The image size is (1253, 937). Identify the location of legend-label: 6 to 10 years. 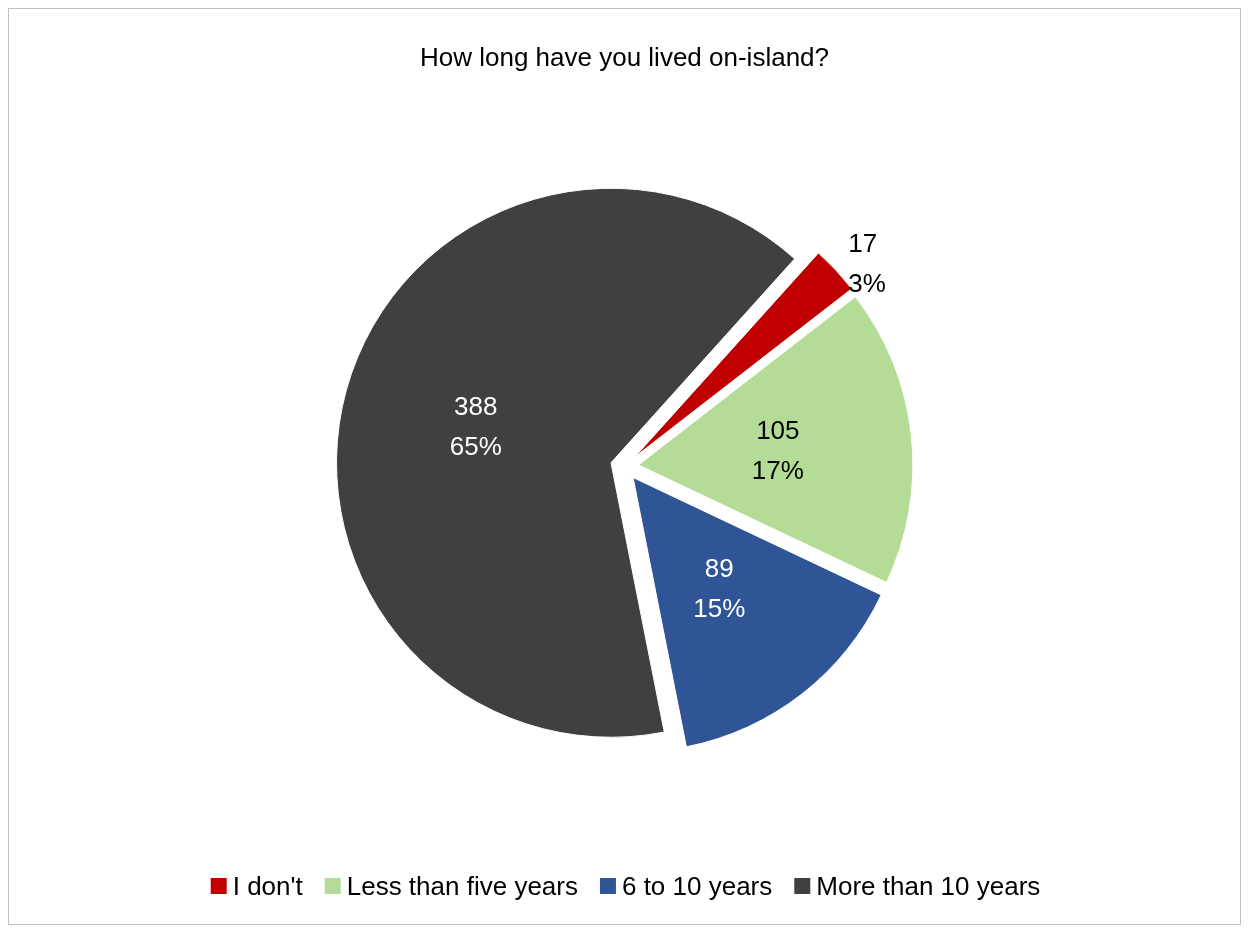
(697, 886).